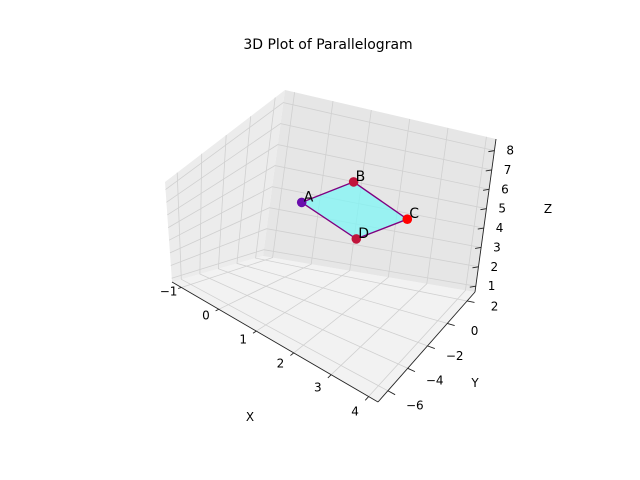 The height and width of the screenshot is (480, 640). Describe the element at coordinates (169, 292) in the screenshot. I see `x-tick-label: −1` at that location.